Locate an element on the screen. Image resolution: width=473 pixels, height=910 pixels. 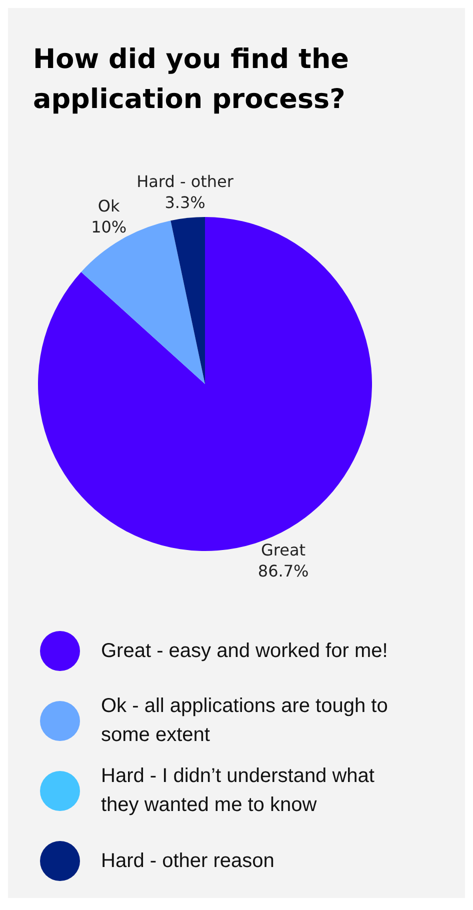
legend-label: Hard - I didn’t understand what they wanted me to know is located at coordinates (238, 791).